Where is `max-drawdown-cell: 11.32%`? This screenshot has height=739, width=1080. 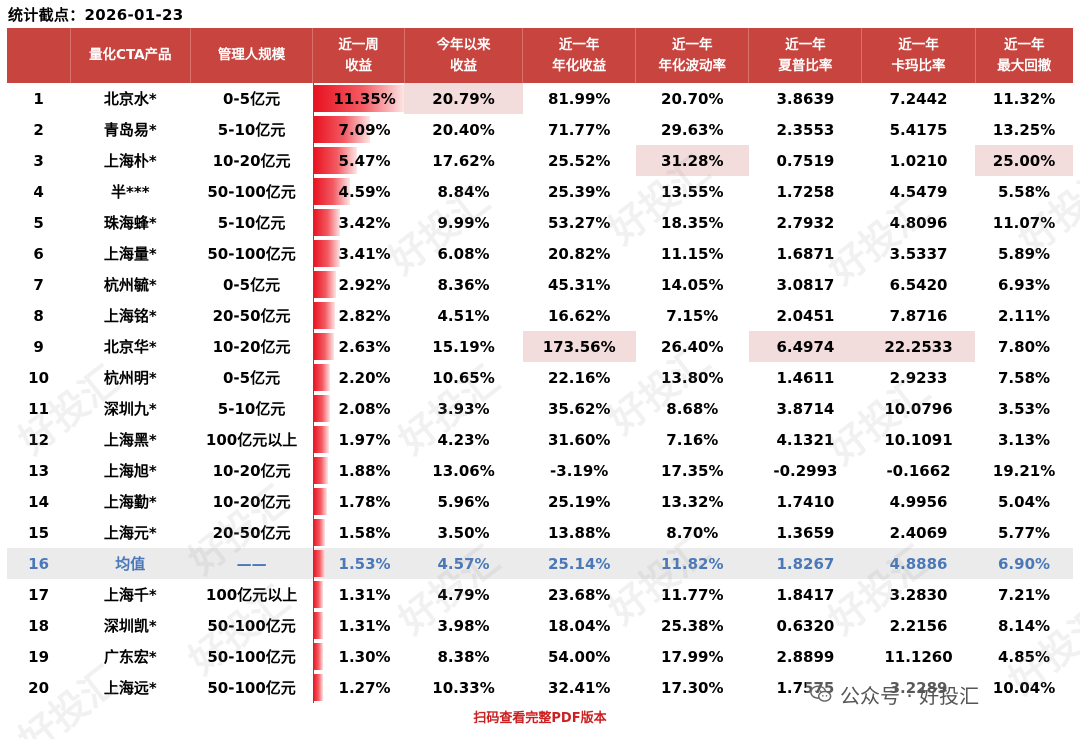 max-drawdown-cell: 11.32% is located at coordinates (1024, 98).